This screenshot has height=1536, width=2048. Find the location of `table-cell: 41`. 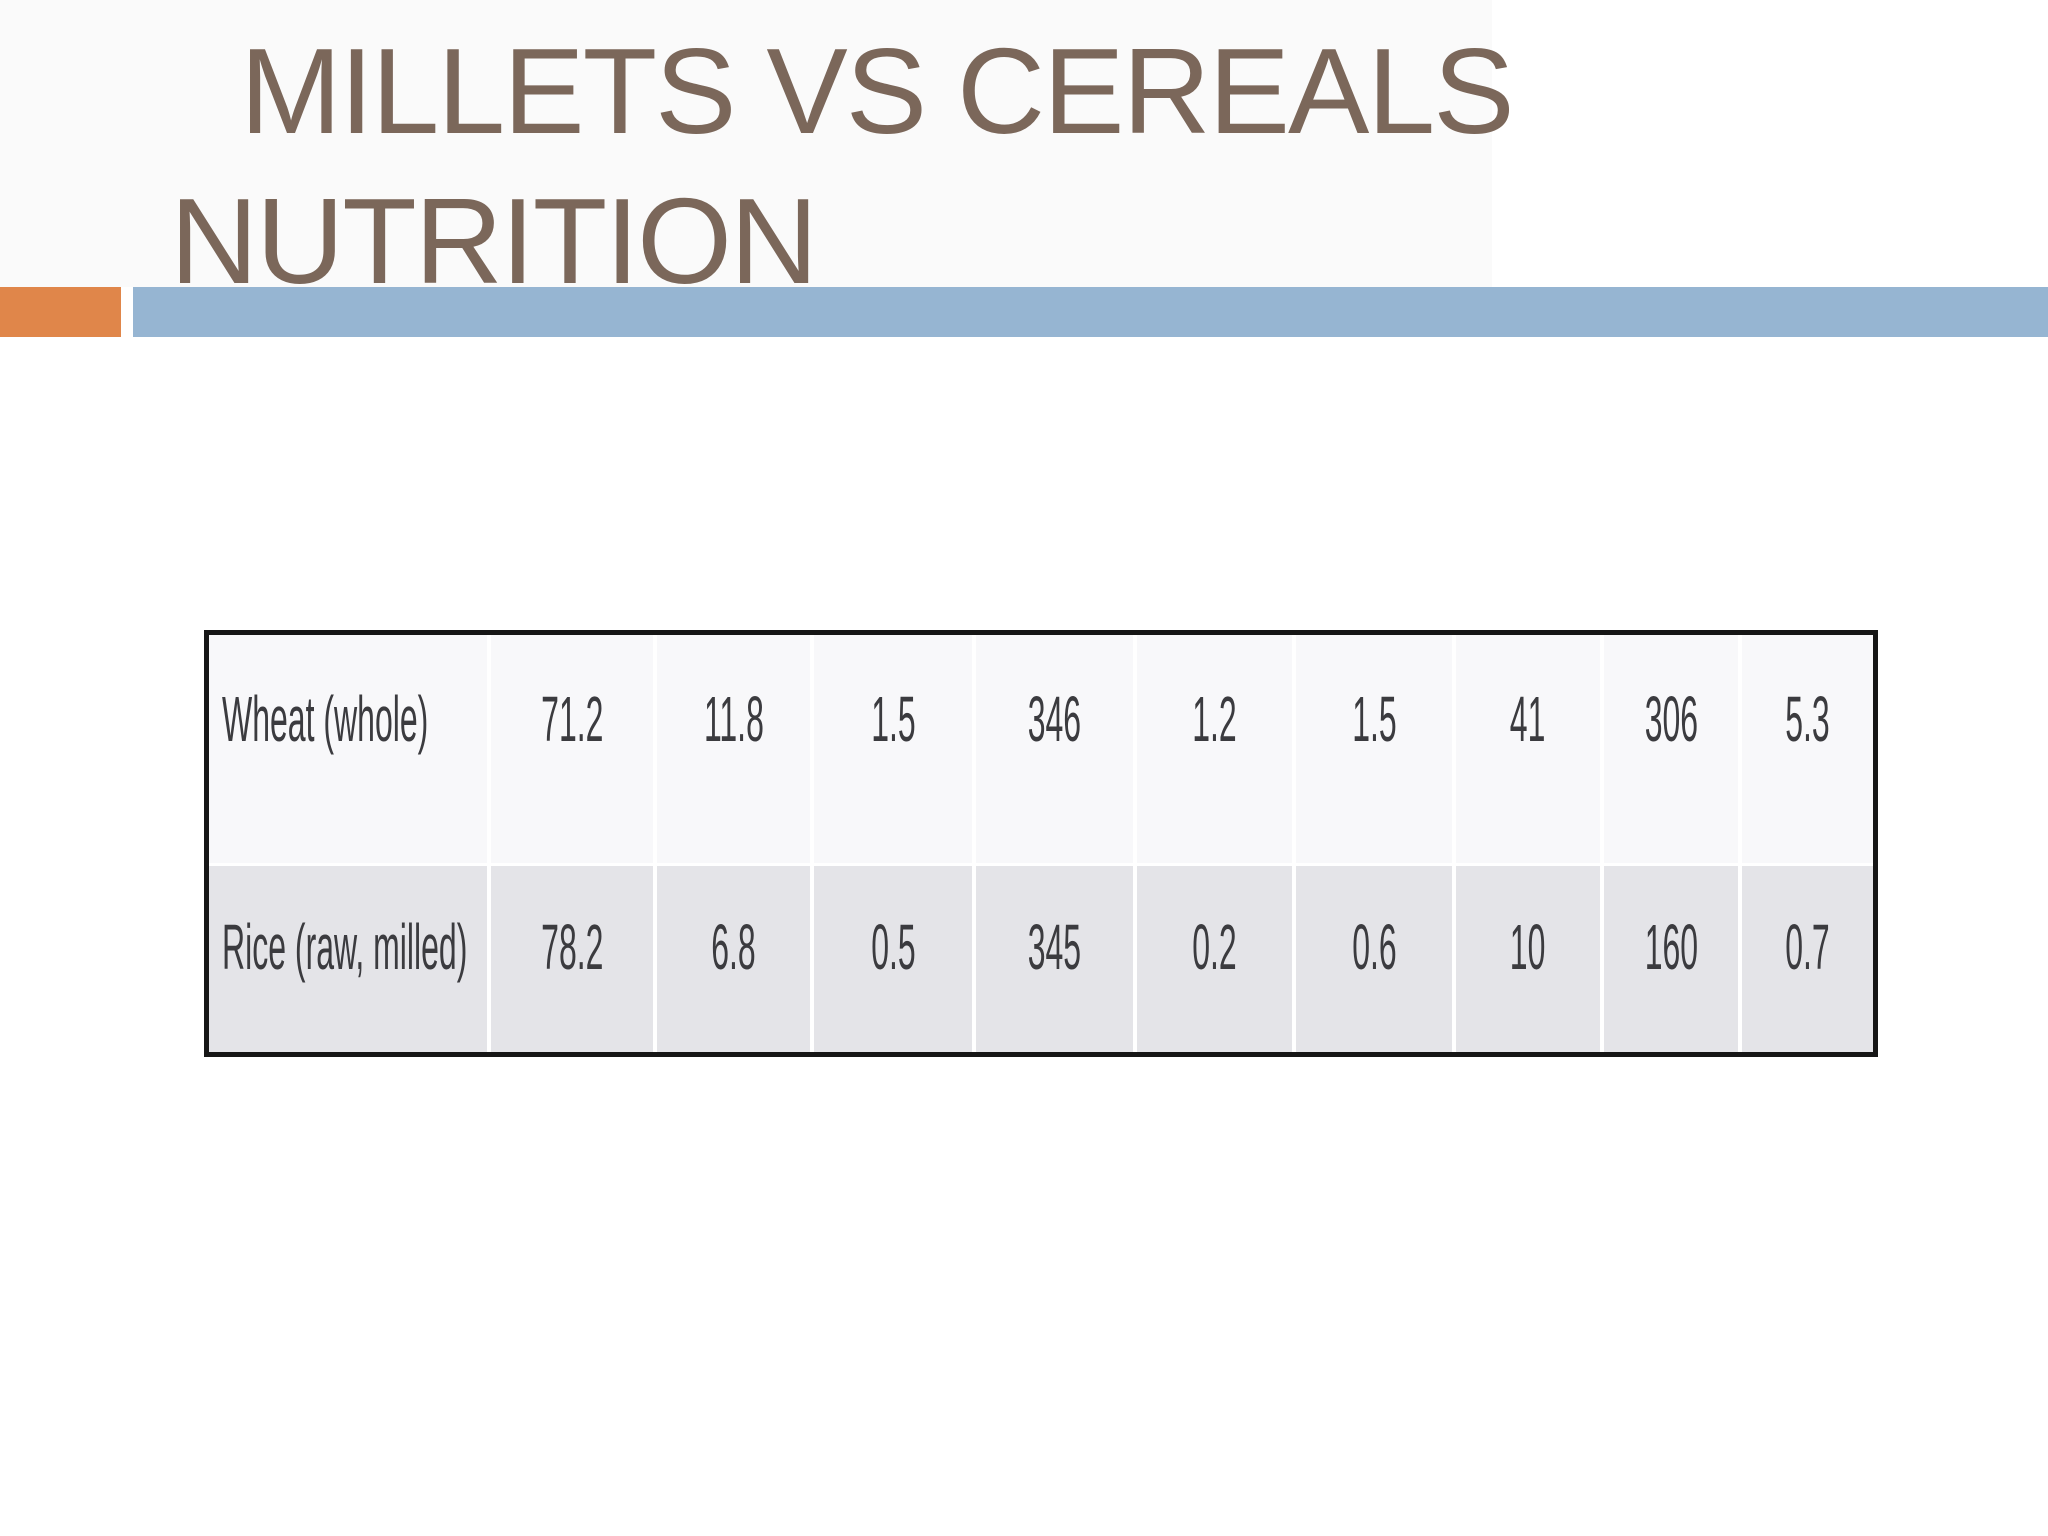

table-cell: 41 is located at coordinates (1526, 749).